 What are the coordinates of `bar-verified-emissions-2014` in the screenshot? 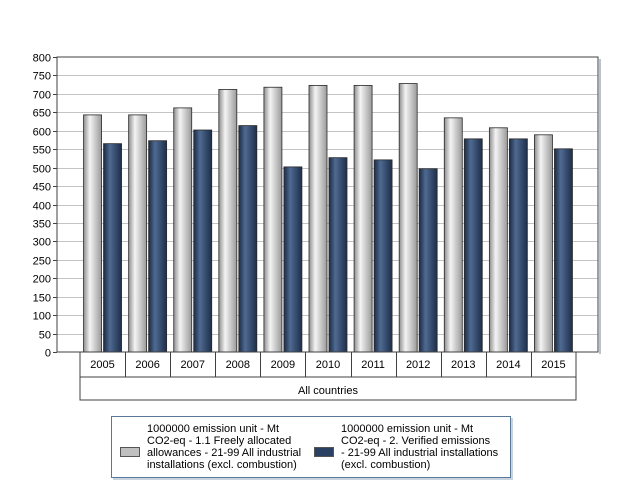 It's located at (518, 245).